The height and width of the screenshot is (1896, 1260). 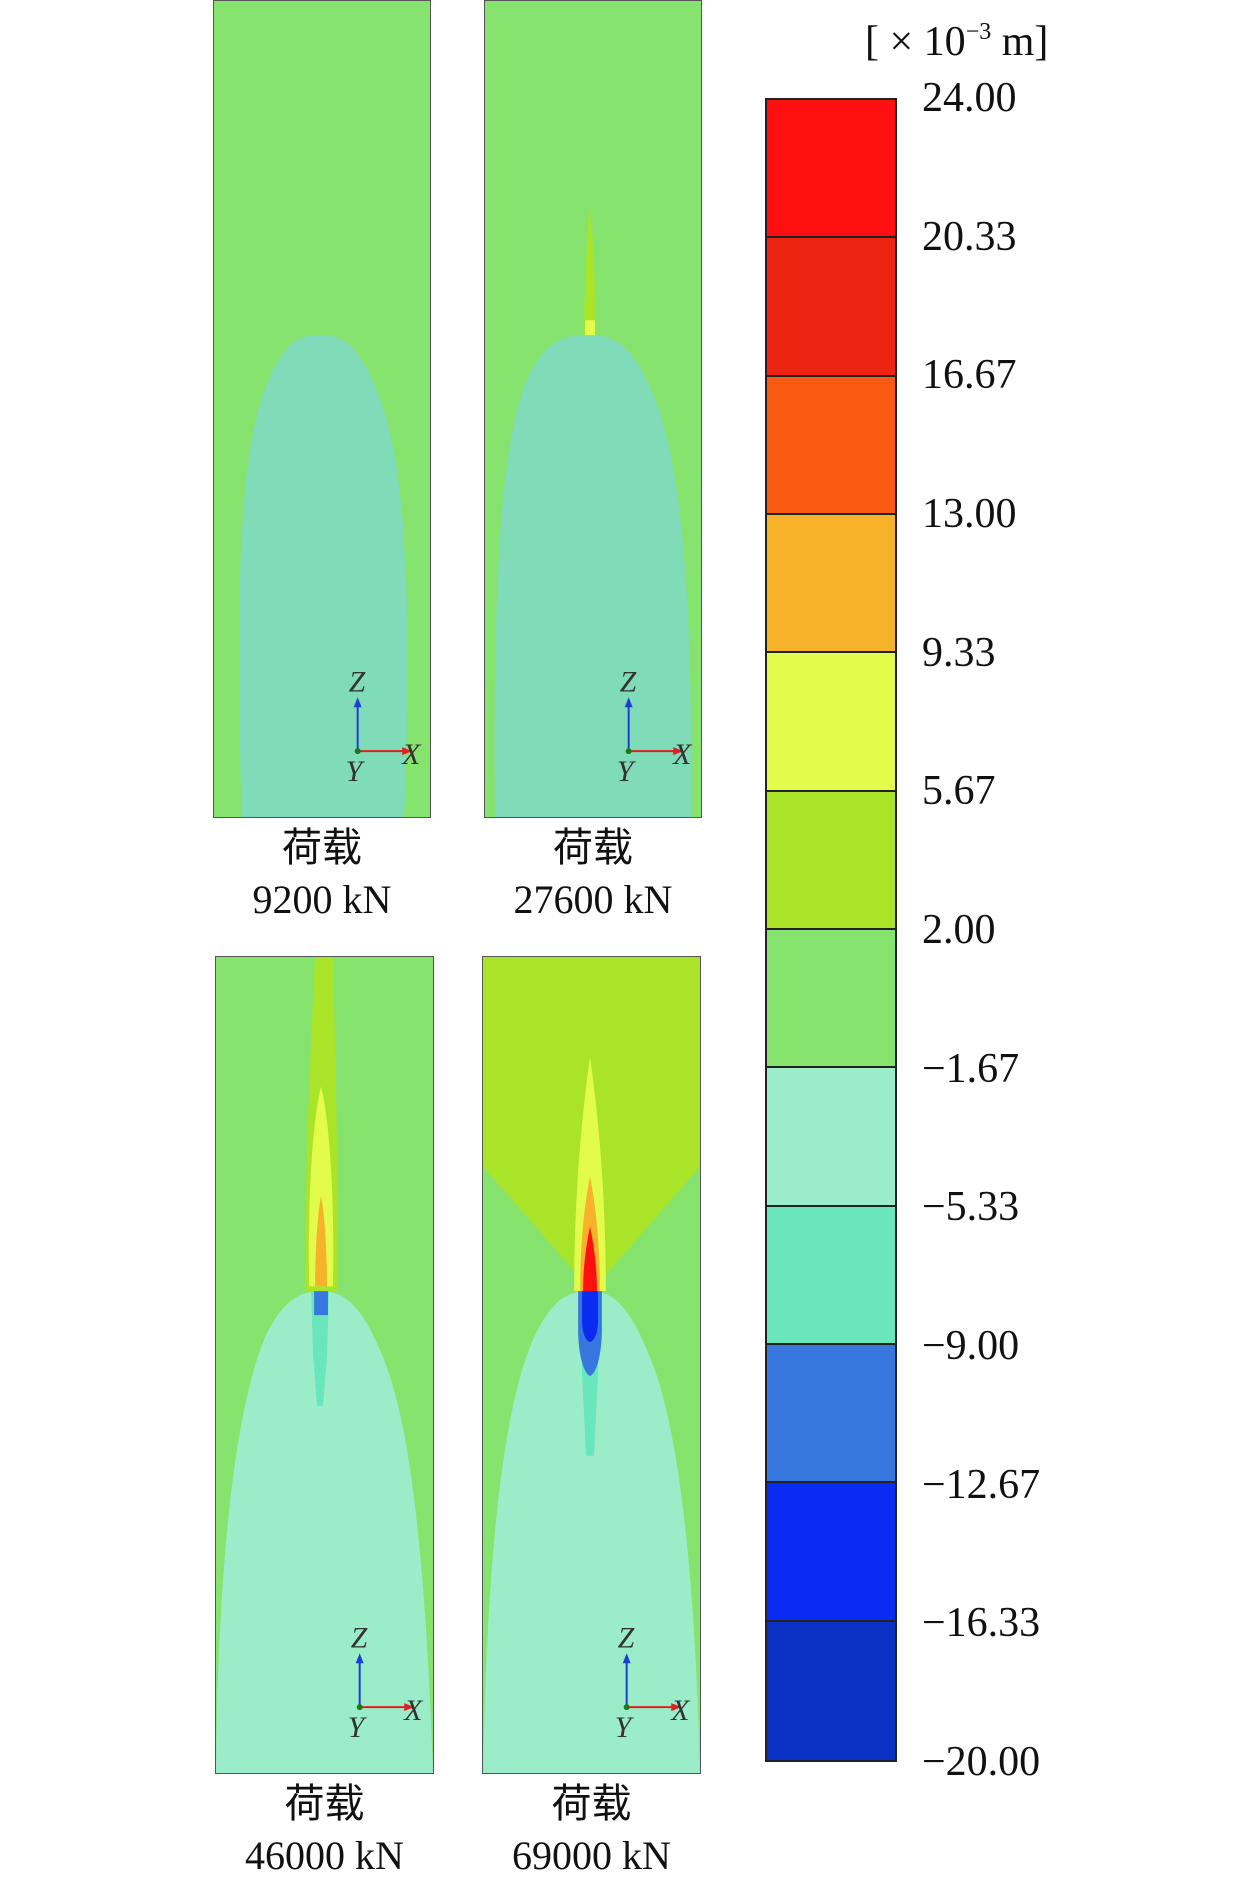 What do you see at coordinates (981, 1484) in the screenshot?
I see `colorbar-tick-label: −12.67` at bounding box center [981, 1484].